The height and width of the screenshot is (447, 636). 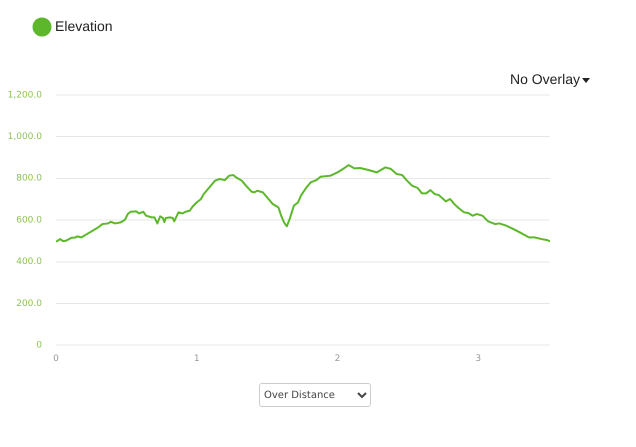 What do you see at coordinates (29, 303) in the screenshot?
I see `y-tick-label: 200.0` at bounding box center [29, 303].